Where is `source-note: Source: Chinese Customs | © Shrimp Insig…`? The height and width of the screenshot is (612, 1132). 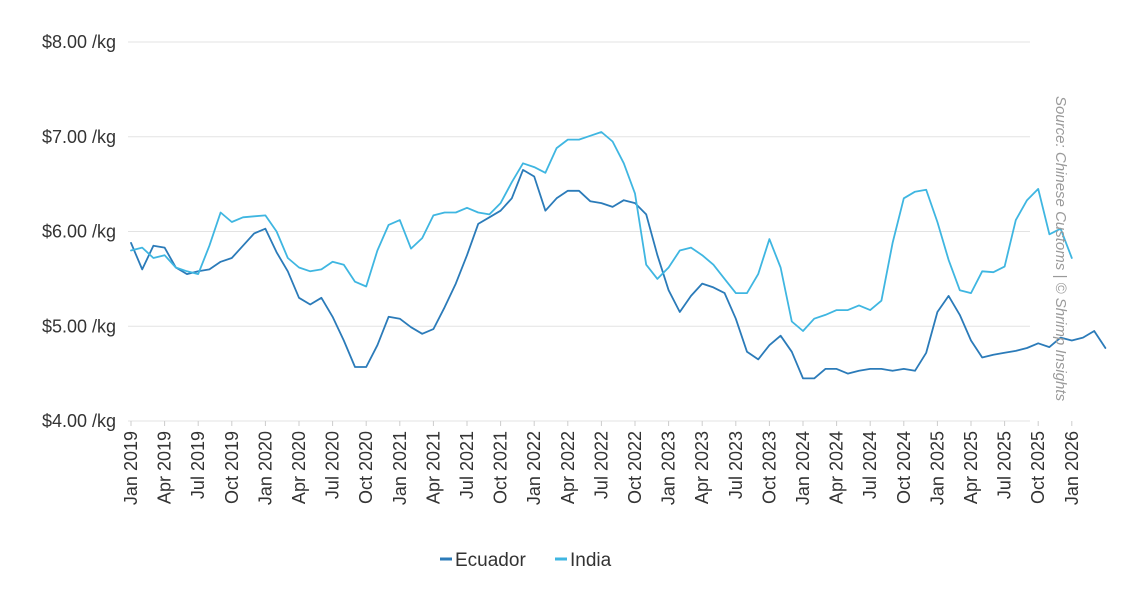 source-note: Source: Chinese Customs | © Shrimp Insig… is located at coordinates (1060, 249).